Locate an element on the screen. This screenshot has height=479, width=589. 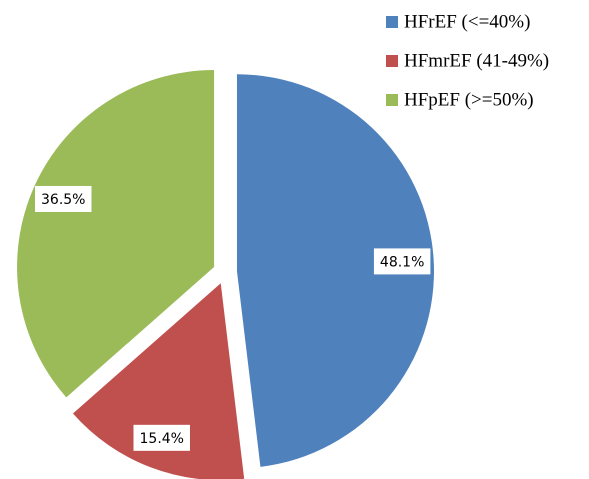
legend-label: HFrEF (<=40%) is located at coordinates (467, 21).